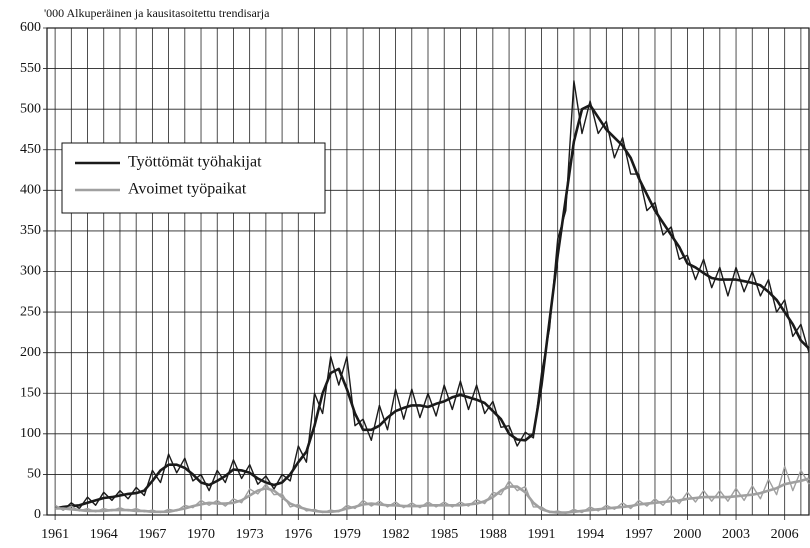 This screenshot has height=548, width=810. I want to click on x-tick-label: 1979, so click(347, 534).